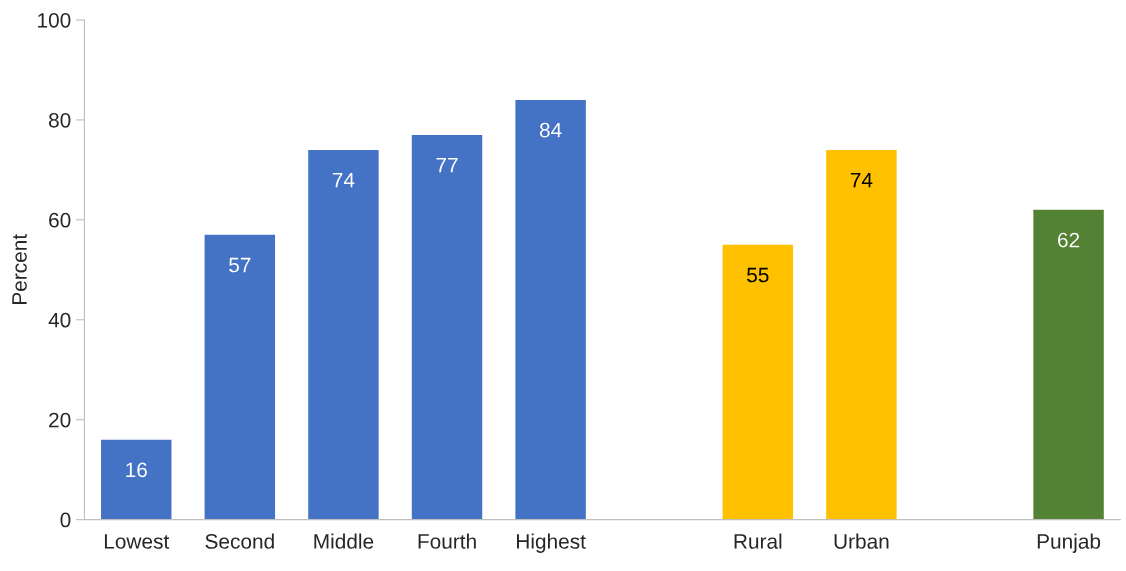  I want to click on y-tick-label: 40, so click(59, 320).